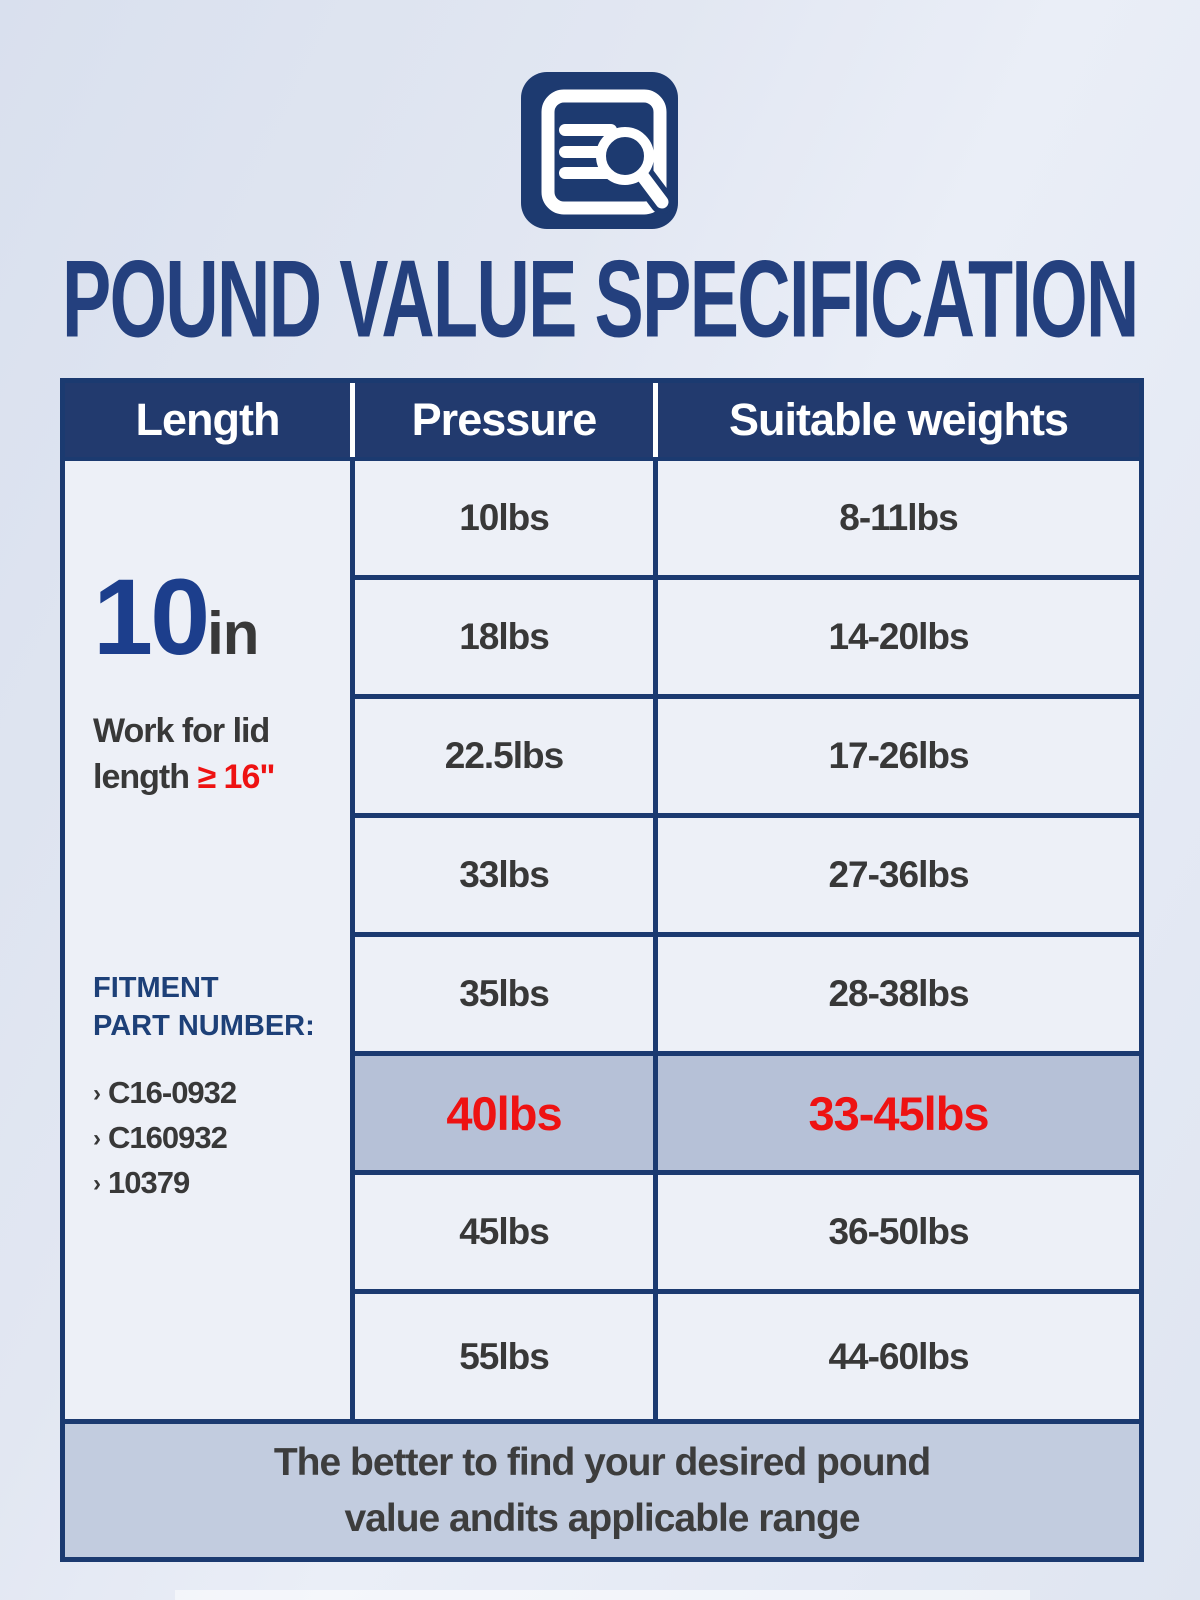 The height and width of the screenshot is (1600, 1200). I want to click on part-number-item: › C16-0932, so click(165, 1093).